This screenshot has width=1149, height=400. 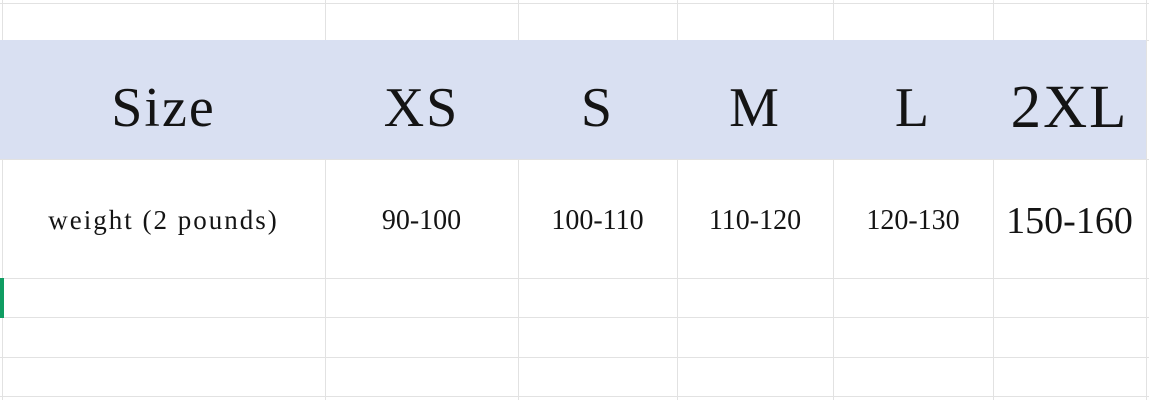 What do you see at coordinates (163, 107) in the screenshot?
I see `header-cell-size: Size` at bounding box center [163, 107].